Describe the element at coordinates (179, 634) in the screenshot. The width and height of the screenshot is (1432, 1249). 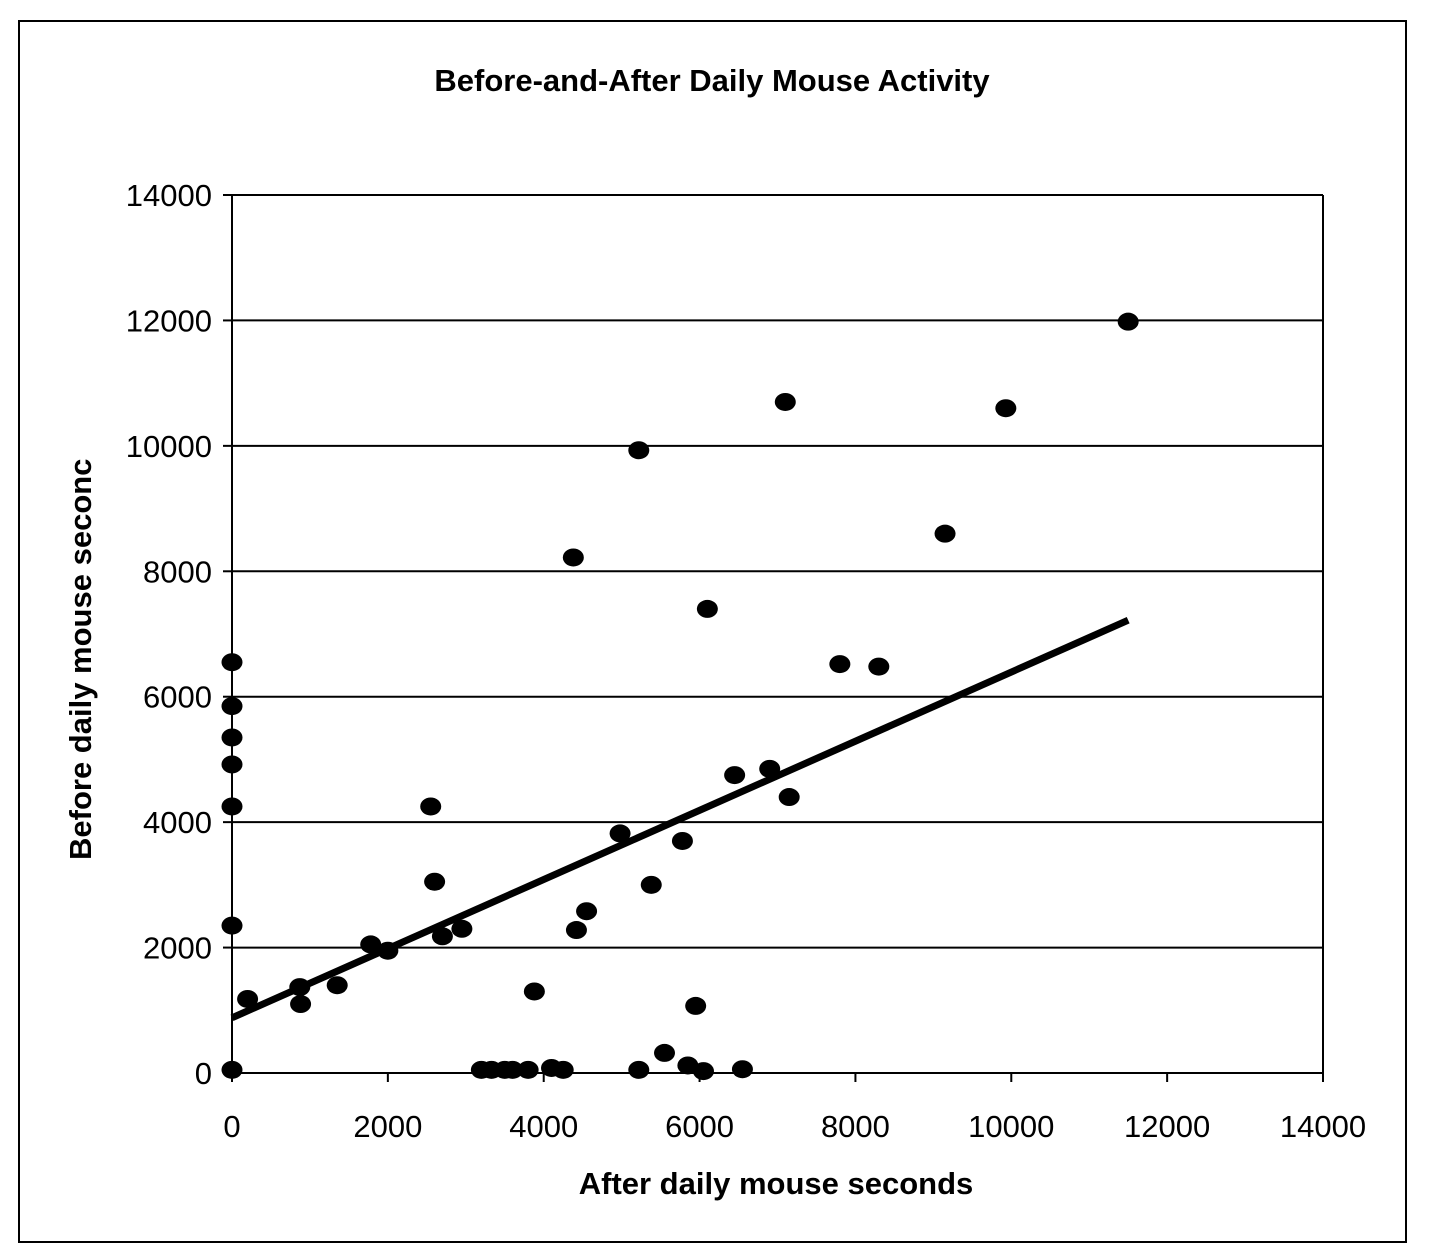
I see `y-axis-ticks: 0 2000 4000 6000 8000 10000 12000 14000` at that location.